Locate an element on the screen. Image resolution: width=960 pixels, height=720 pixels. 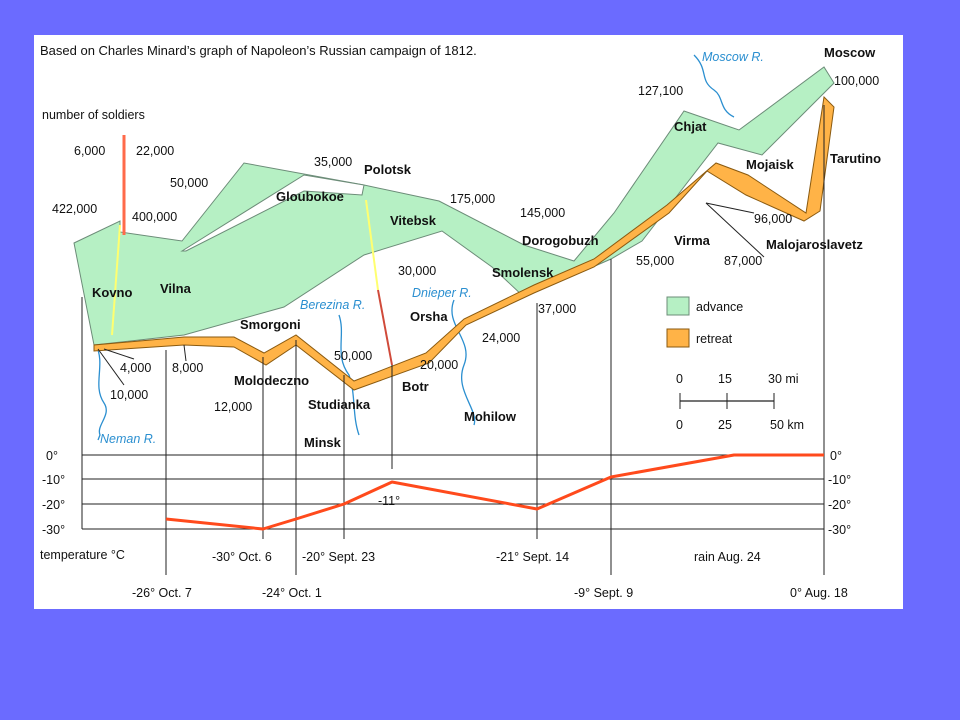
dnieper-river-line is located at coordinates (463, 362).